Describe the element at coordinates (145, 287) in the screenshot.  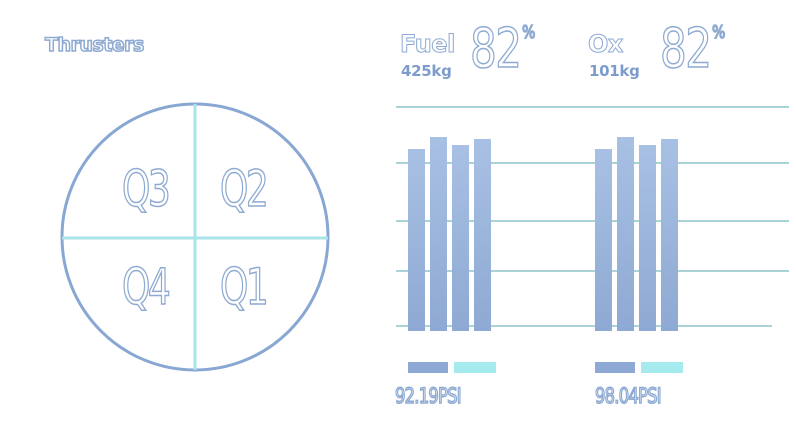
I see `quadrant-q4: Q4` at that location.